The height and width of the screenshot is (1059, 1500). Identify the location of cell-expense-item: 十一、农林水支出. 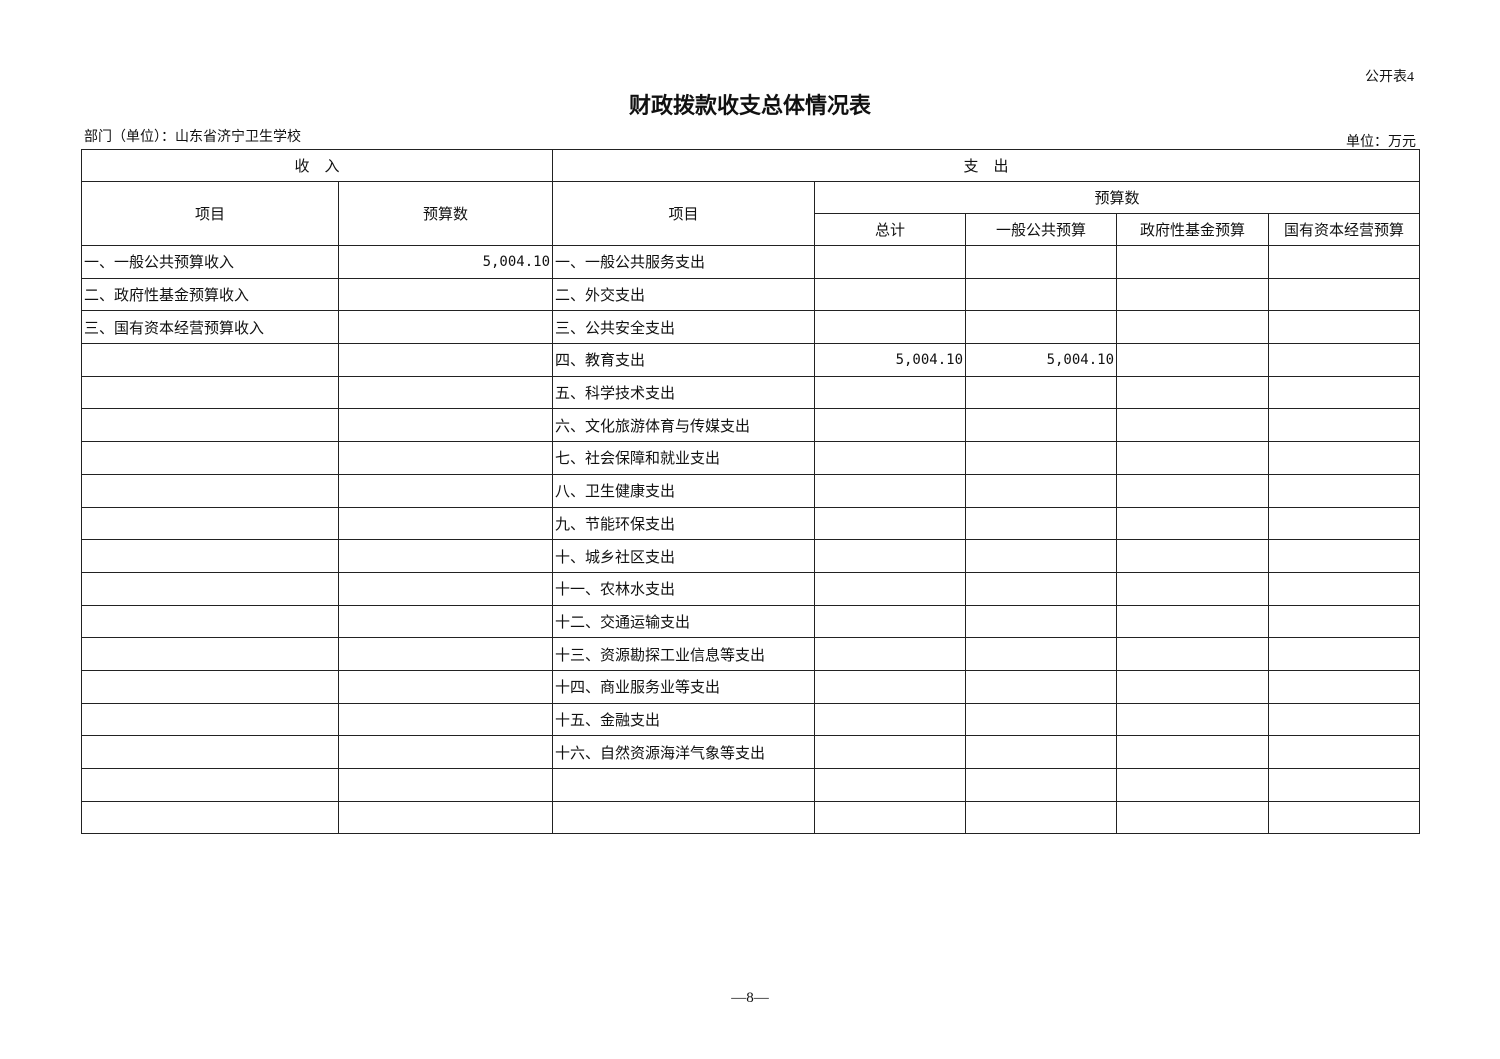
(684, 588).